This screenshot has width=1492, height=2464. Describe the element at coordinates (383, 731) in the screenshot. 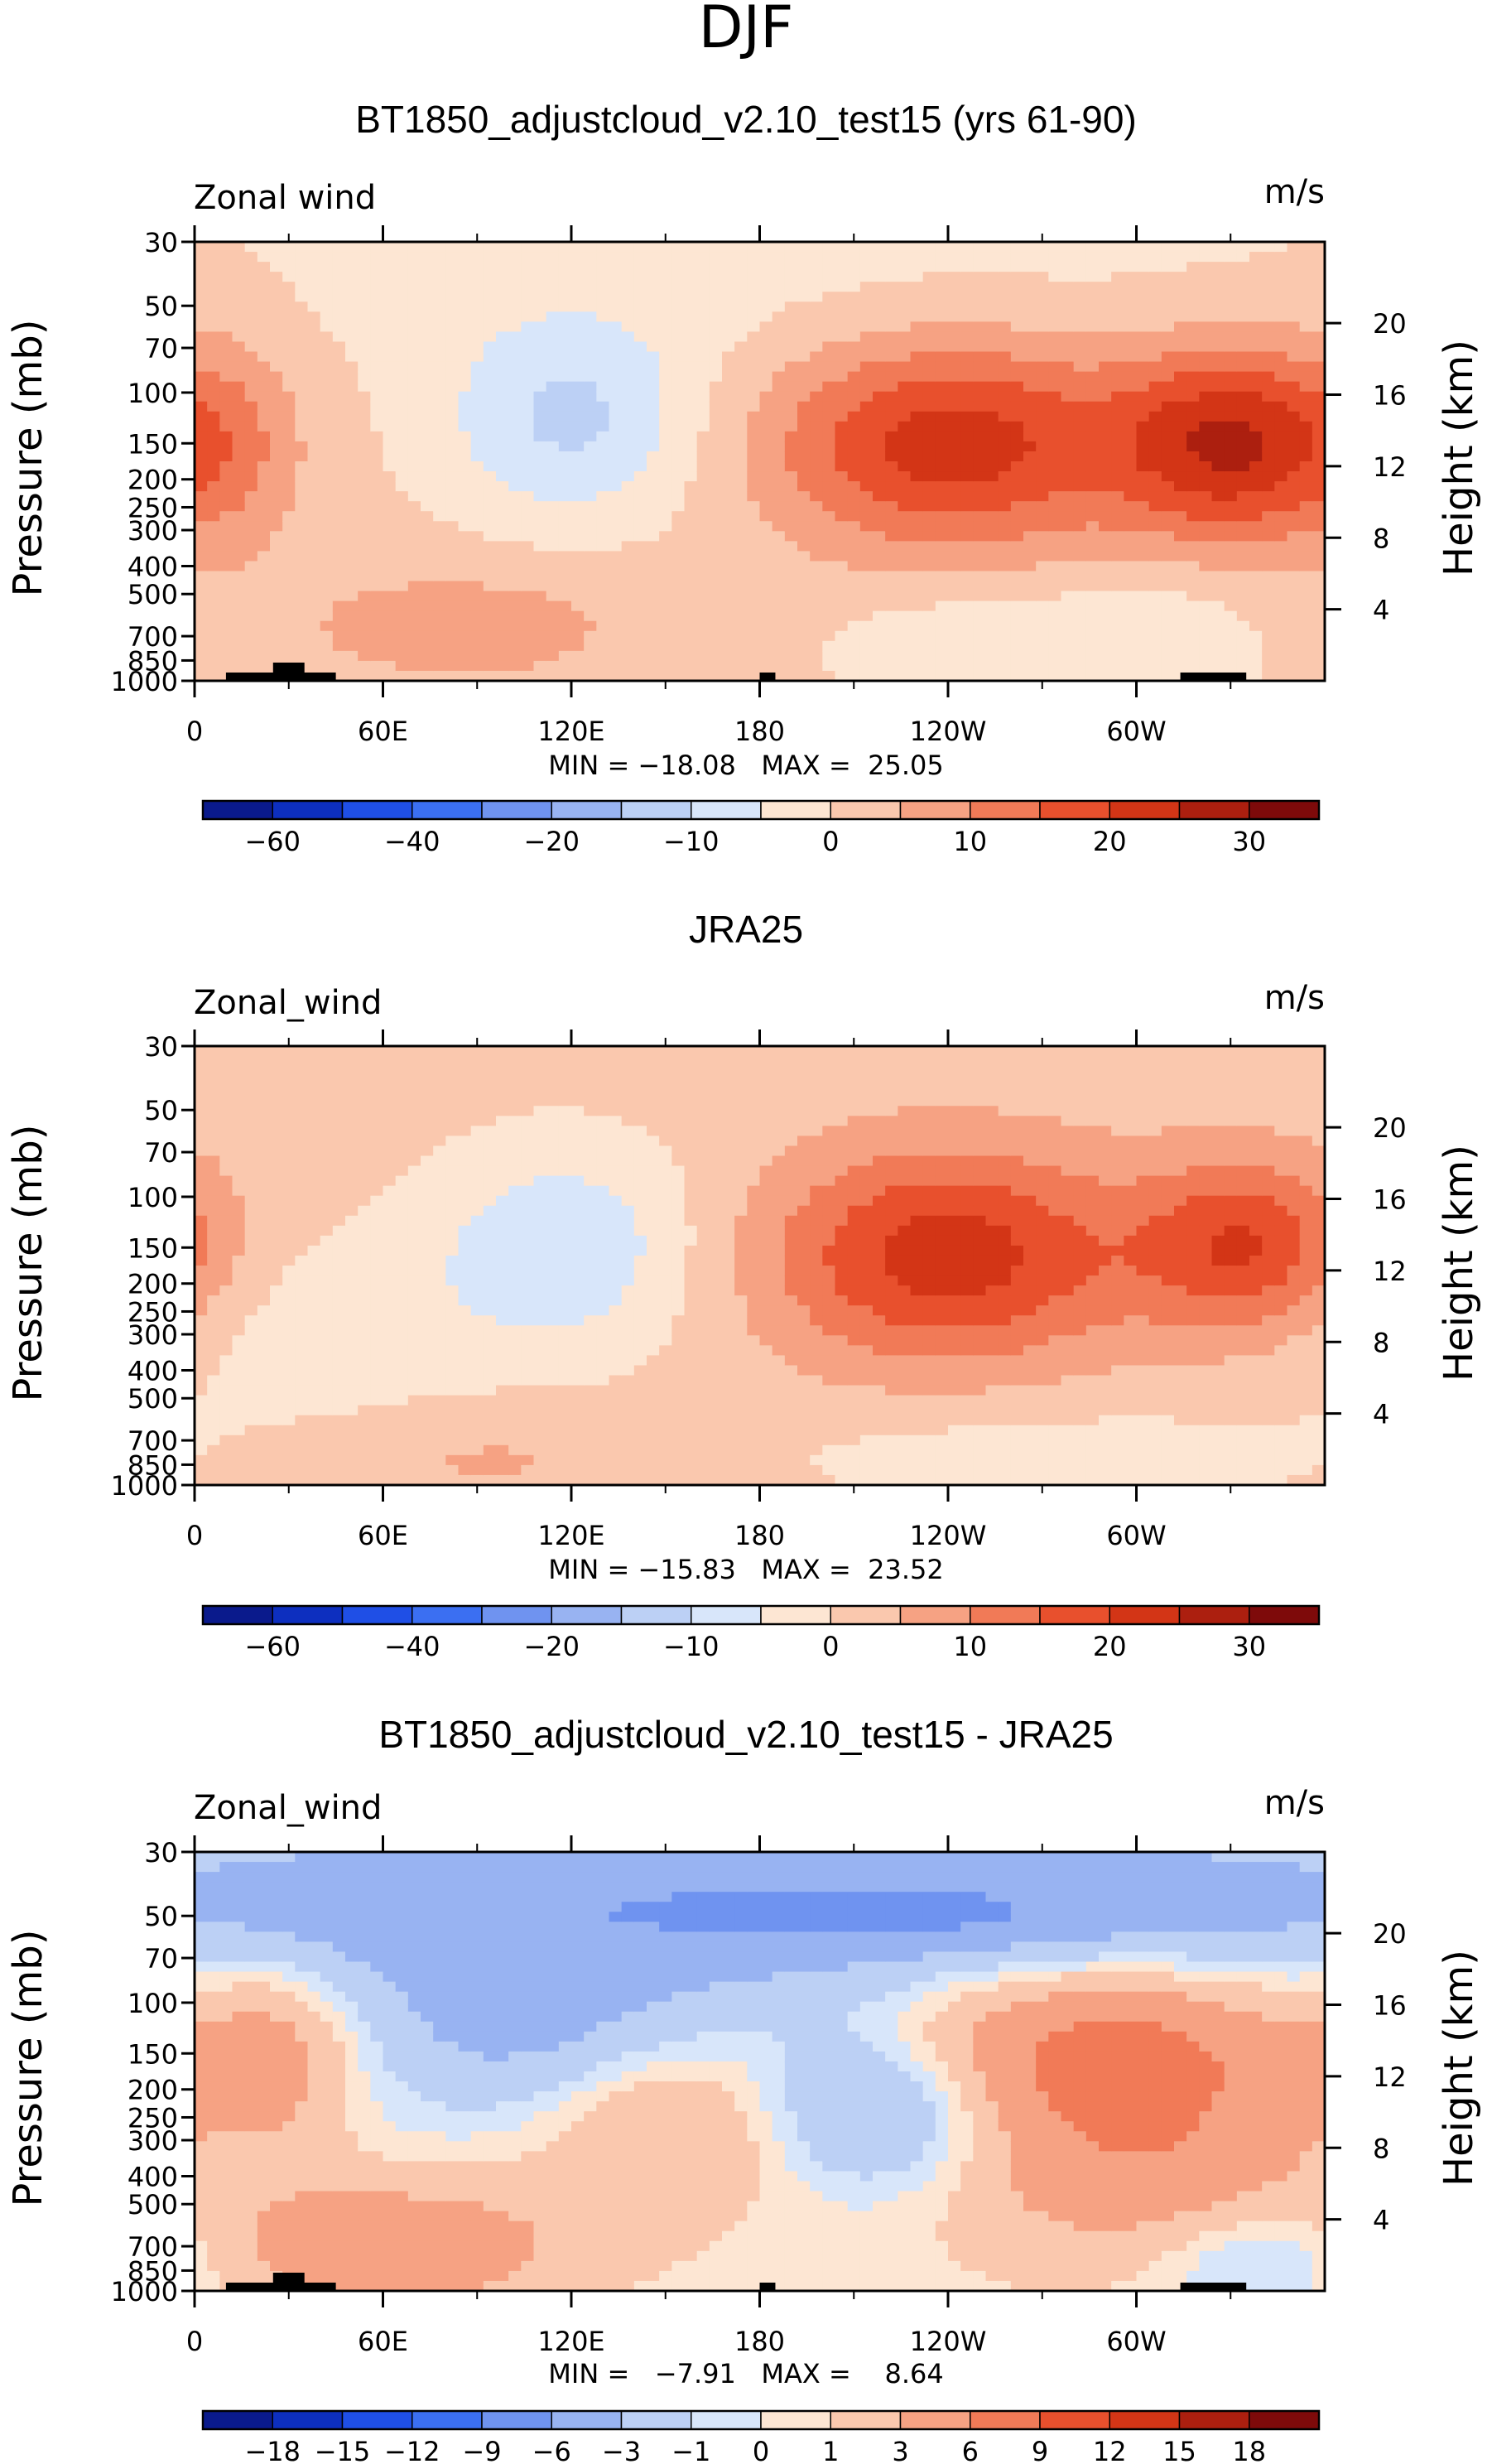

I see `x-tick-label: 60E` at that location.